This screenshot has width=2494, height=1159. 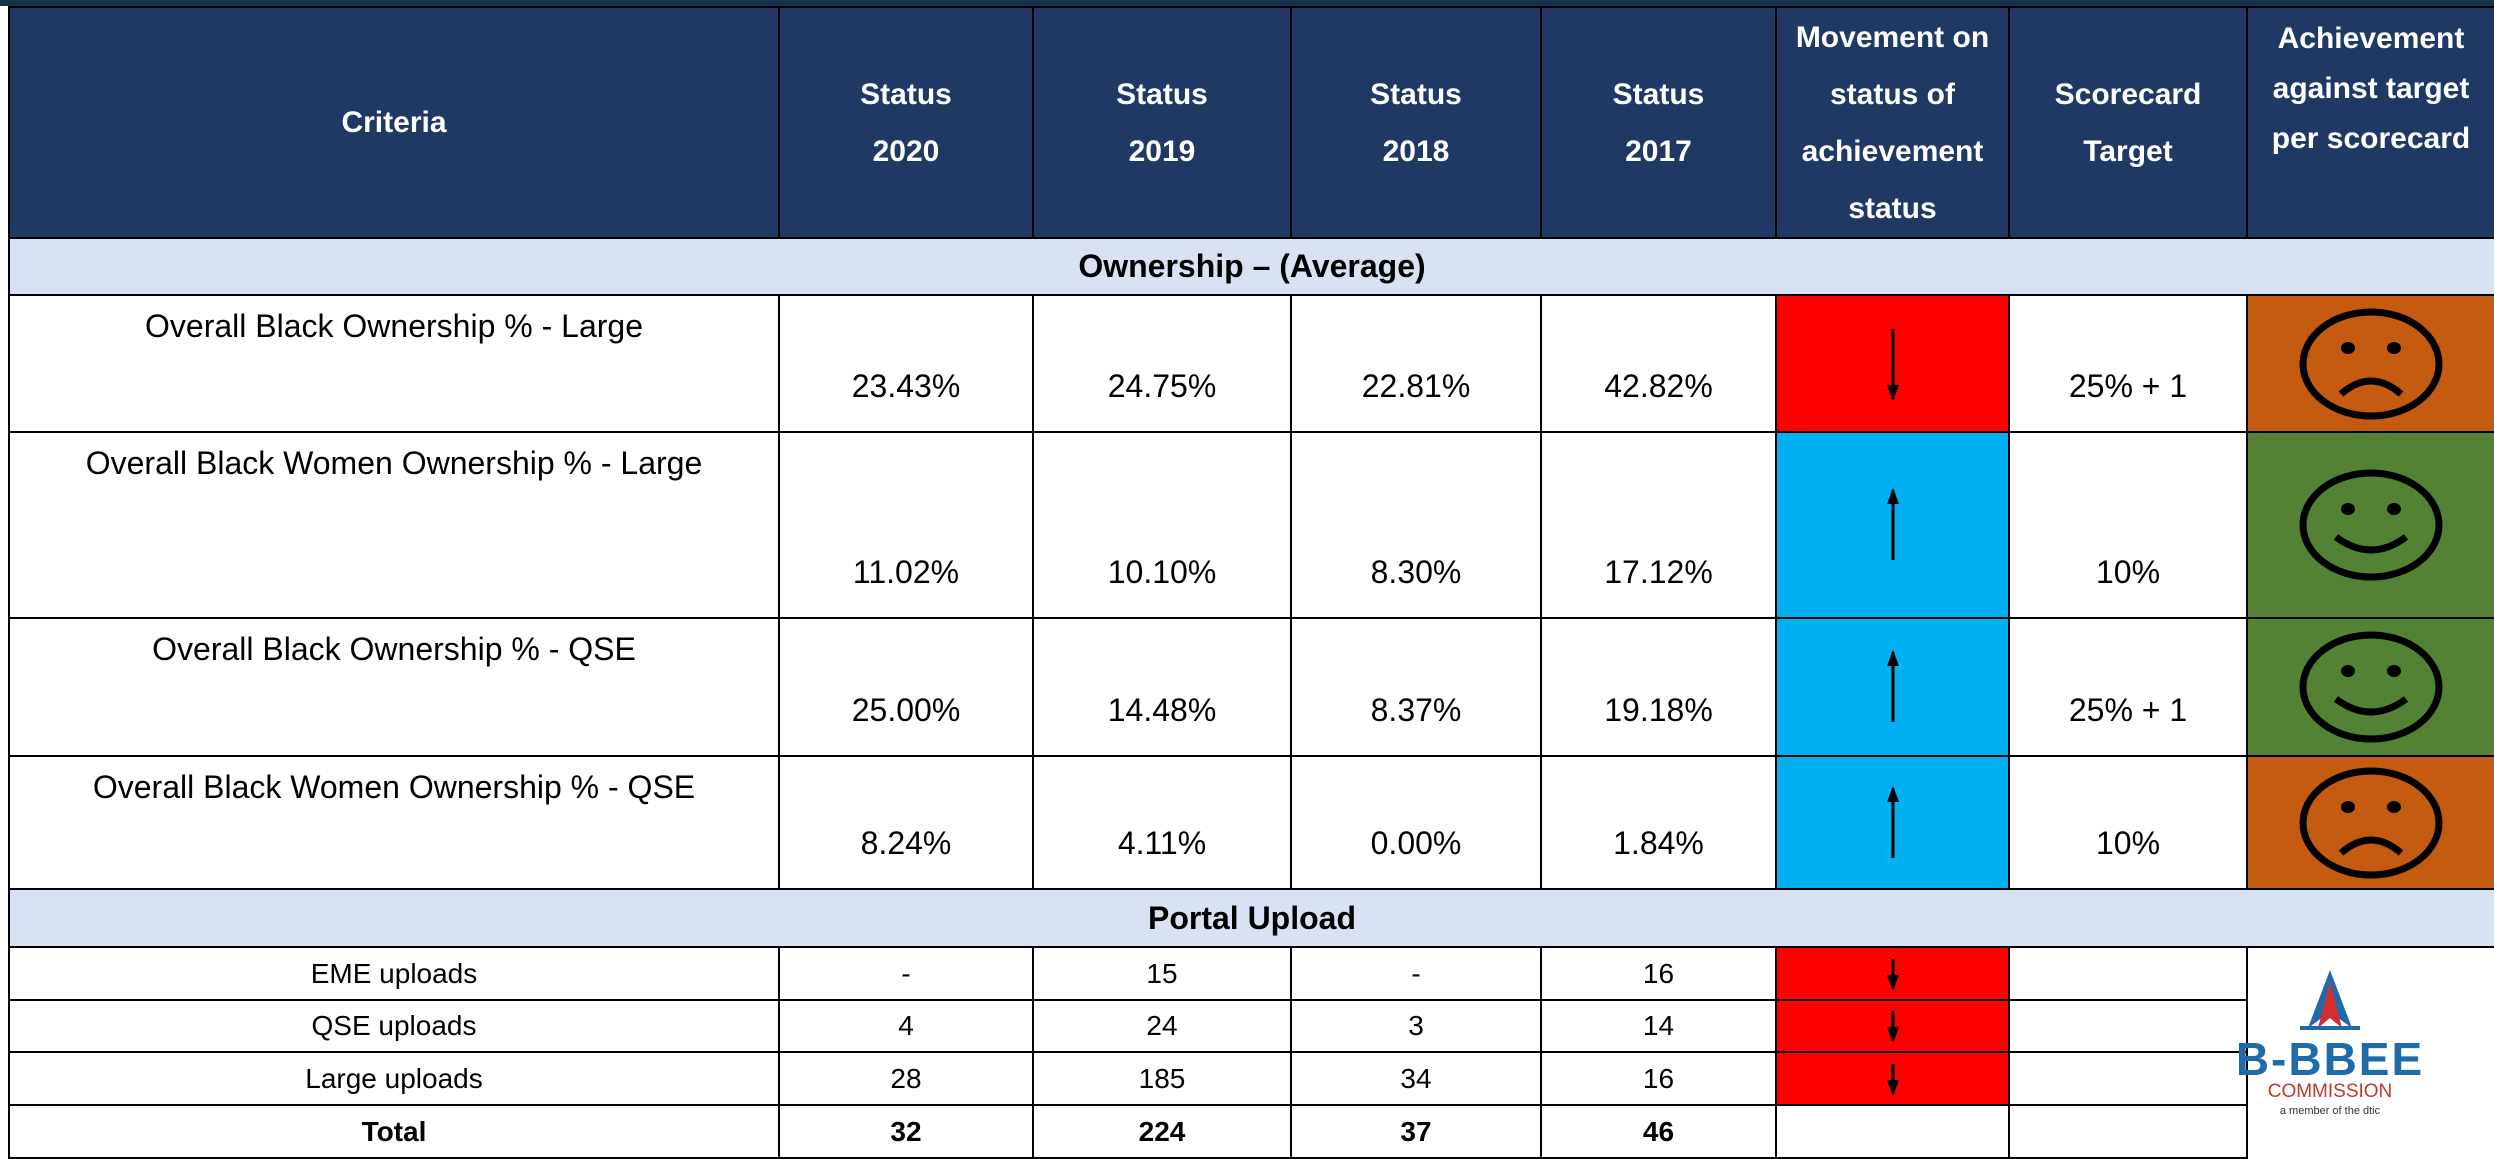 What do you see at coordinates (1162, 363) in the screenshot?
I see `status-cell: 24.75%` at bounding box center [1162, 363].